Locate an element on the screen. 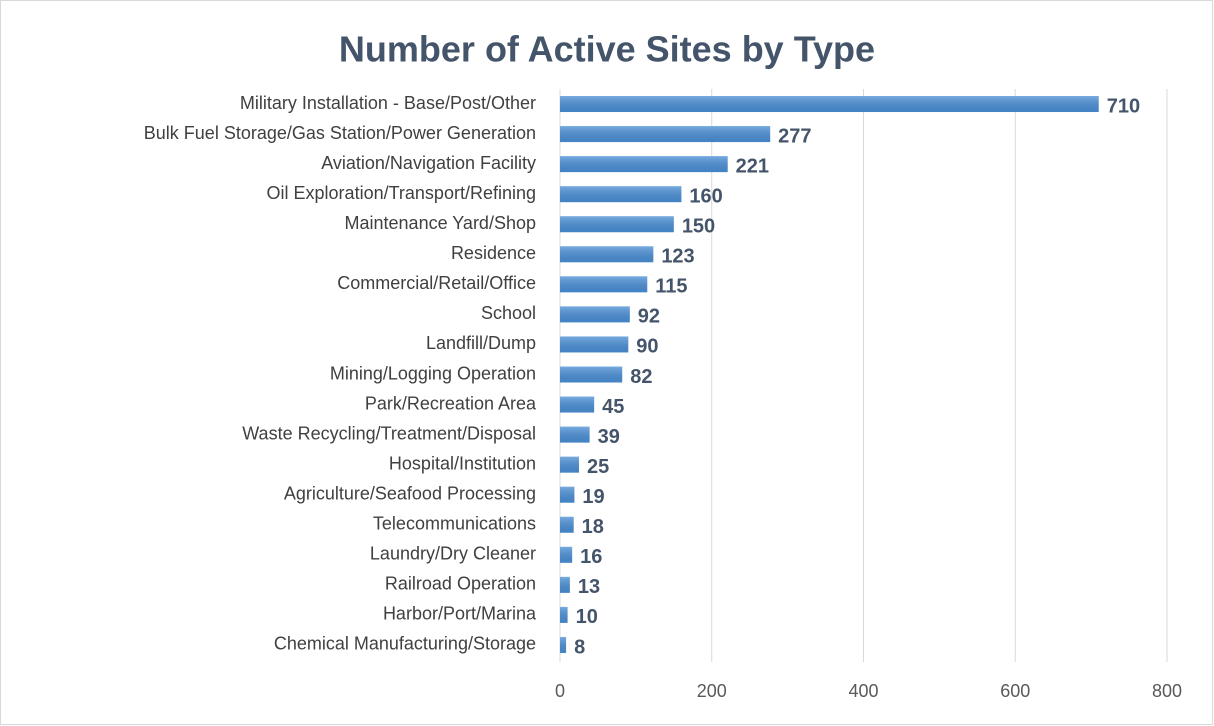 The height and width of the screenshot is (726, 1214). y-tick-label: Waste Recycling/Treatment/Disposal is located at coordinates (389, 433).